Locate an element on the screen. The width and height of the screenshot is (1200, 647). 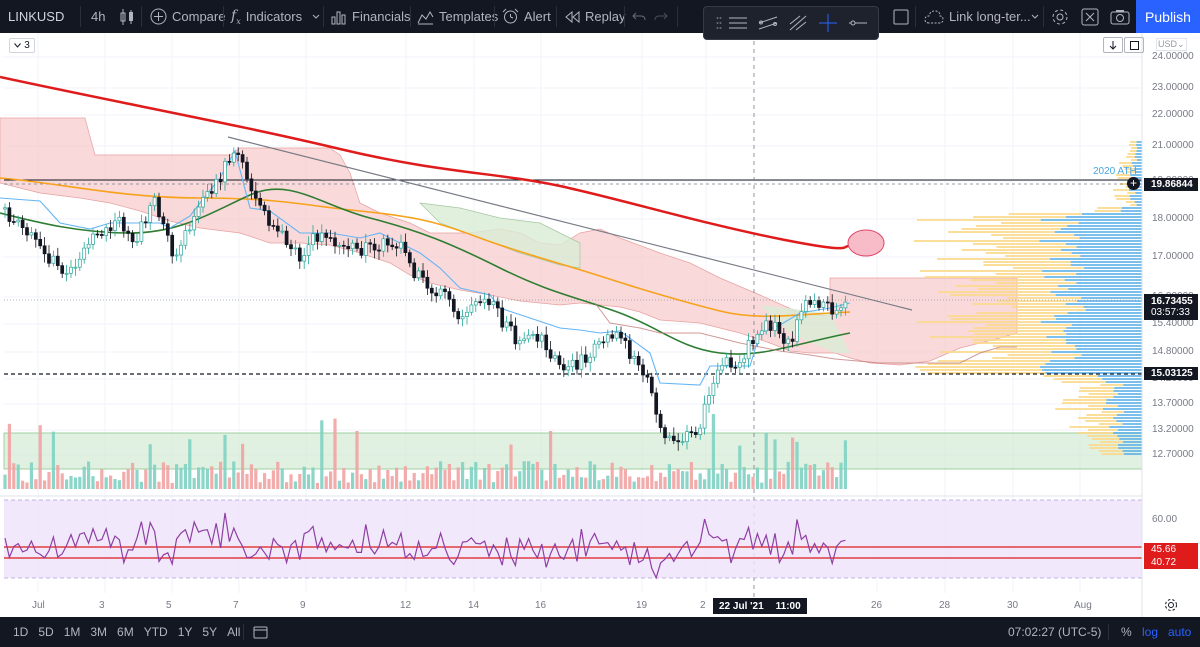
redo-button is located at coordinates (661, 16).